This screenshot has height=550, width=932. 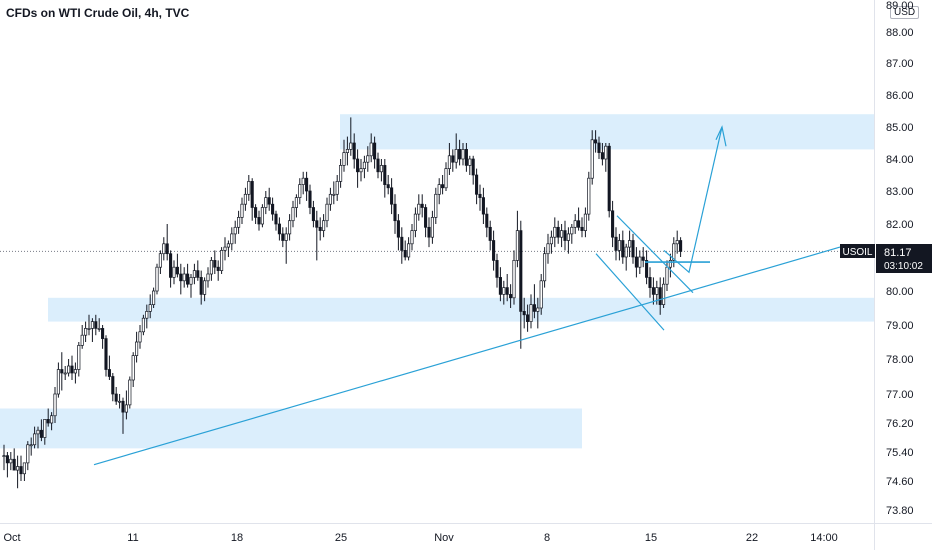 I want to click on y-tick-label: 77.00, so click(x=900, y=395).